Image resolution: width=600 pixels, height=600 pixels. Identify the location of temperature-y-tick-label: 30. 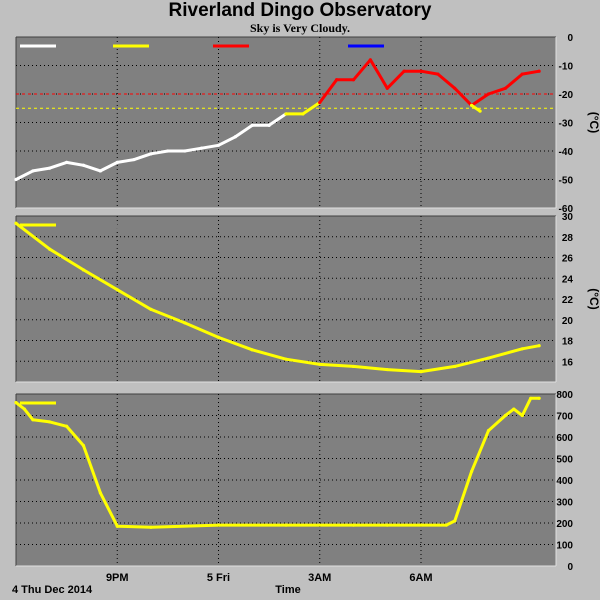
(568, 217).